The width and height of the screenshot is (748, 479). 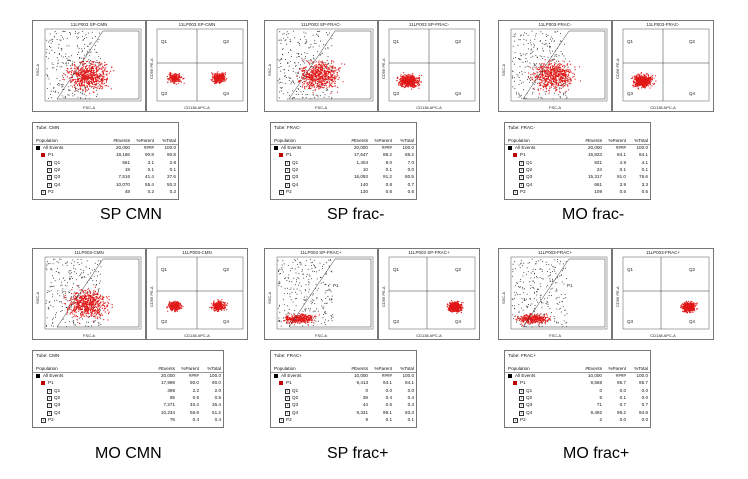 What do you see at coordinates (409, 177) in the screenshot?
I see `row-total: 80.5` at bounding box center [409, 177].